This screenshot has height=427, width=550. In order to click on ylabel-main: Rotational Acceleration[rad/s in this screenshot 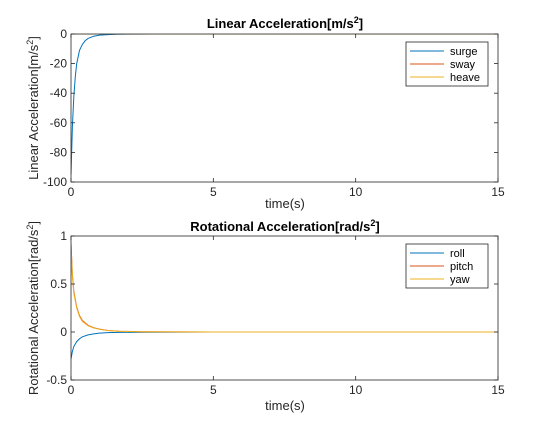, I will do `click(33, 312)`.